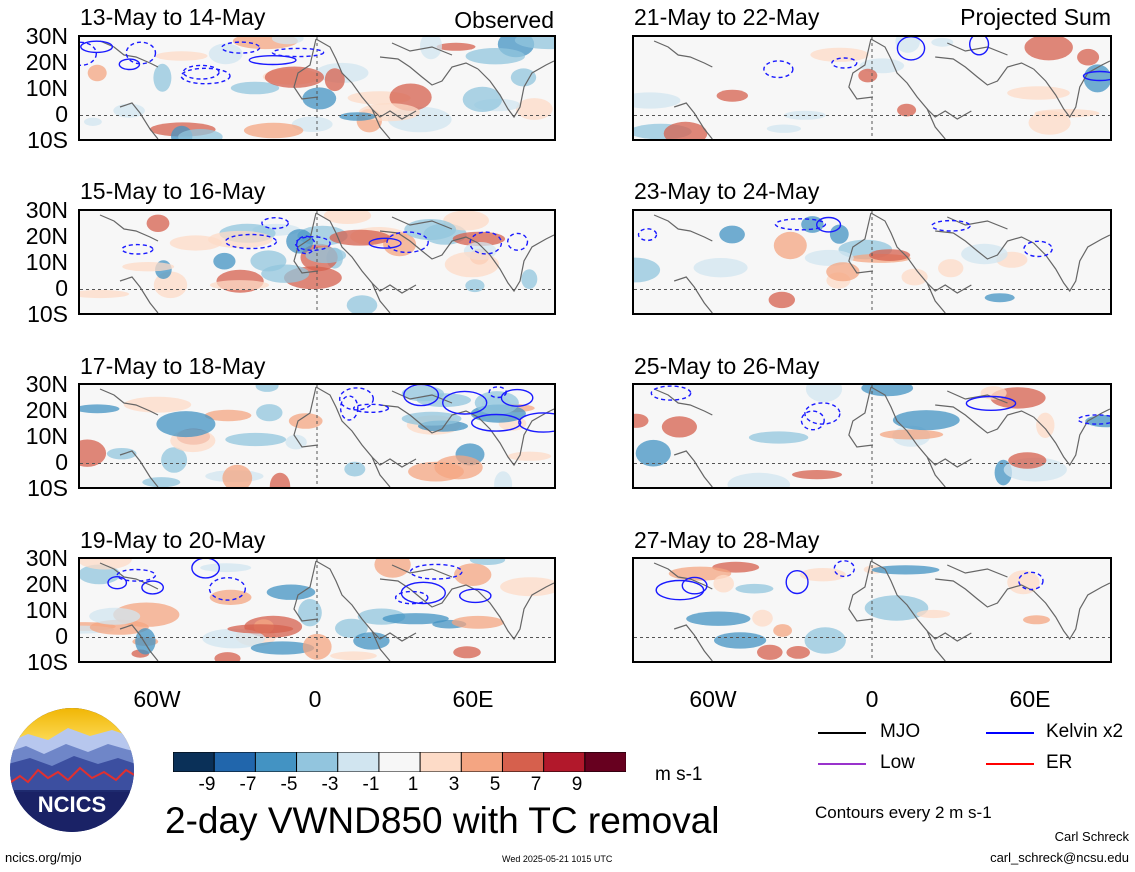 This screenshot has width=1135, height=872. Describe the element at coordinates (61, 288) in the screenshot. I see `lat-label: 0` at that location.